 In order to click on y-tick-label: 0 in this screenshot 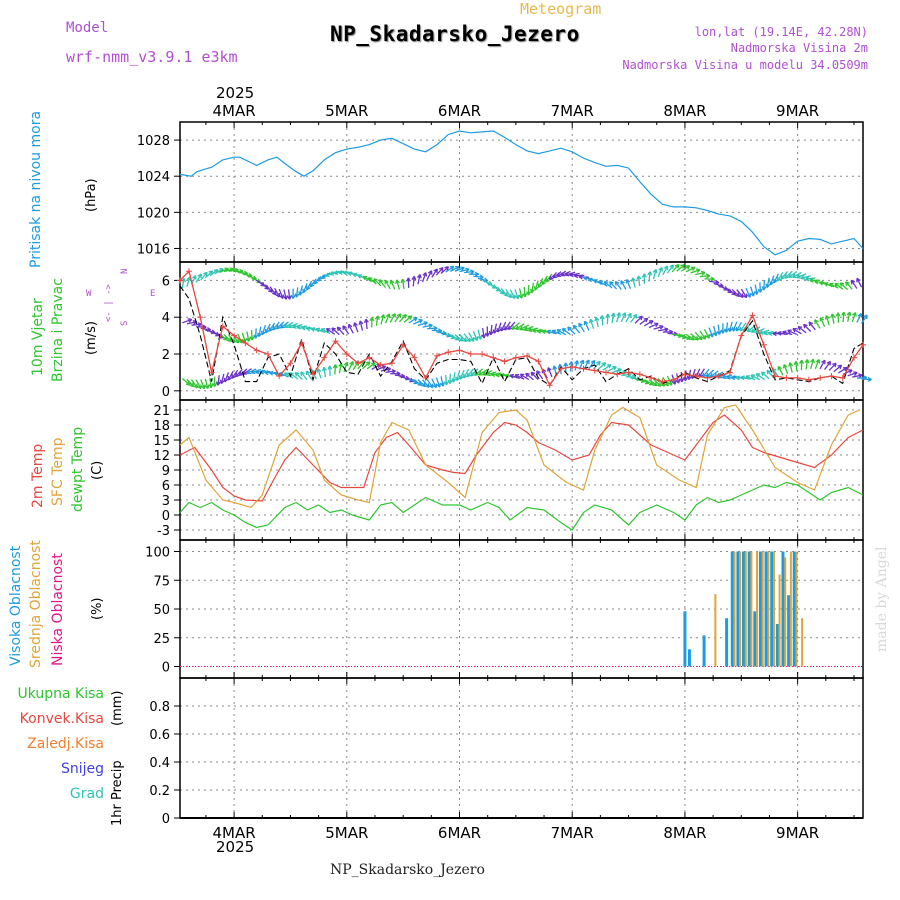, I will do `click(166, 668)`.